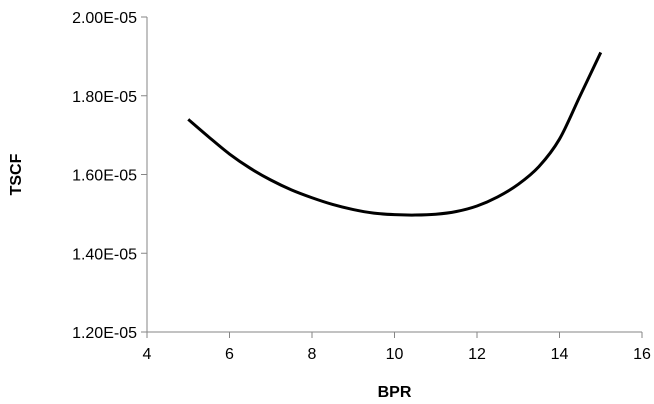 The width and height of the screenshot is (654, 404). Describe the element at coordinates (312, 354) in the screenshot. I see `x-tick-label: 8` at that location.